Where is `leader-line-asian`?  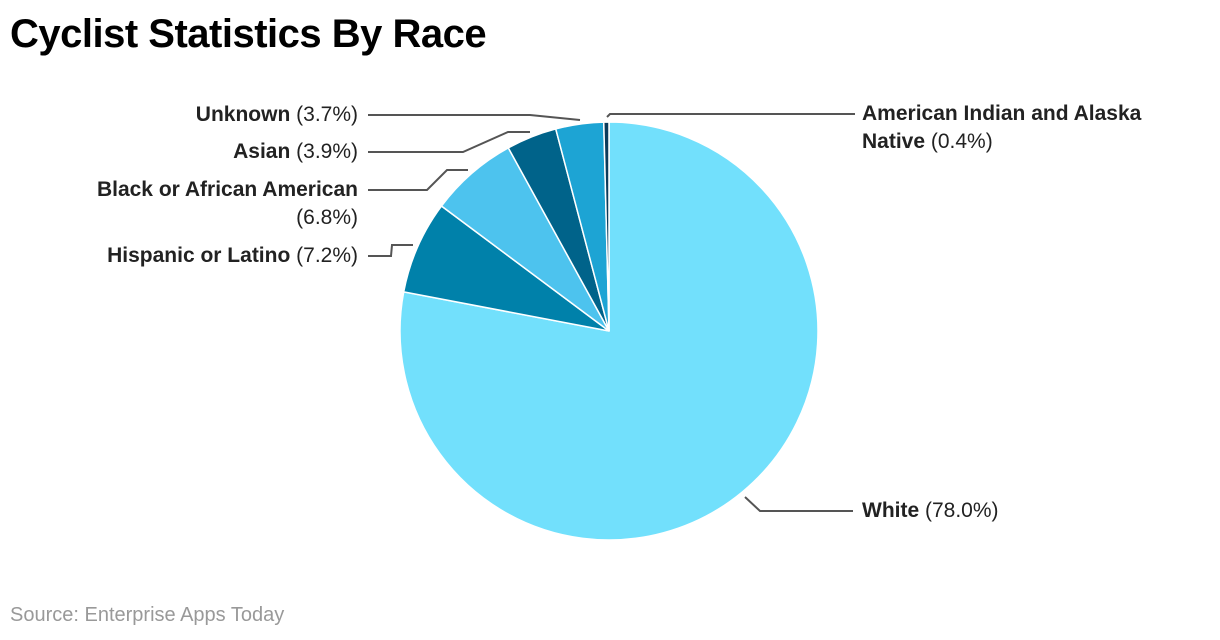
leader-line-asian is located at coordinates (449, 142).